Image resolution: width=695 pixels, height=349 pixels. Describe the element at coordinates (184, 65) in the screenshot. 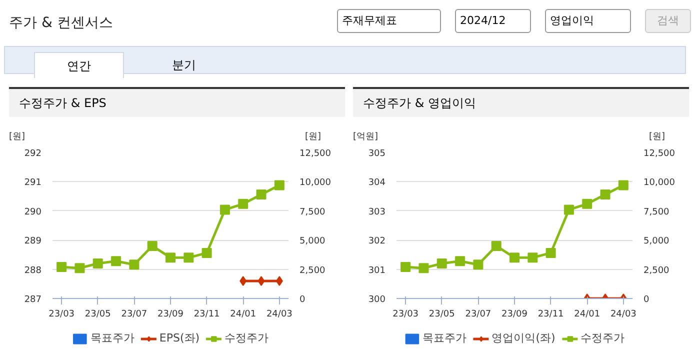

I see `text: 분기` at that location.